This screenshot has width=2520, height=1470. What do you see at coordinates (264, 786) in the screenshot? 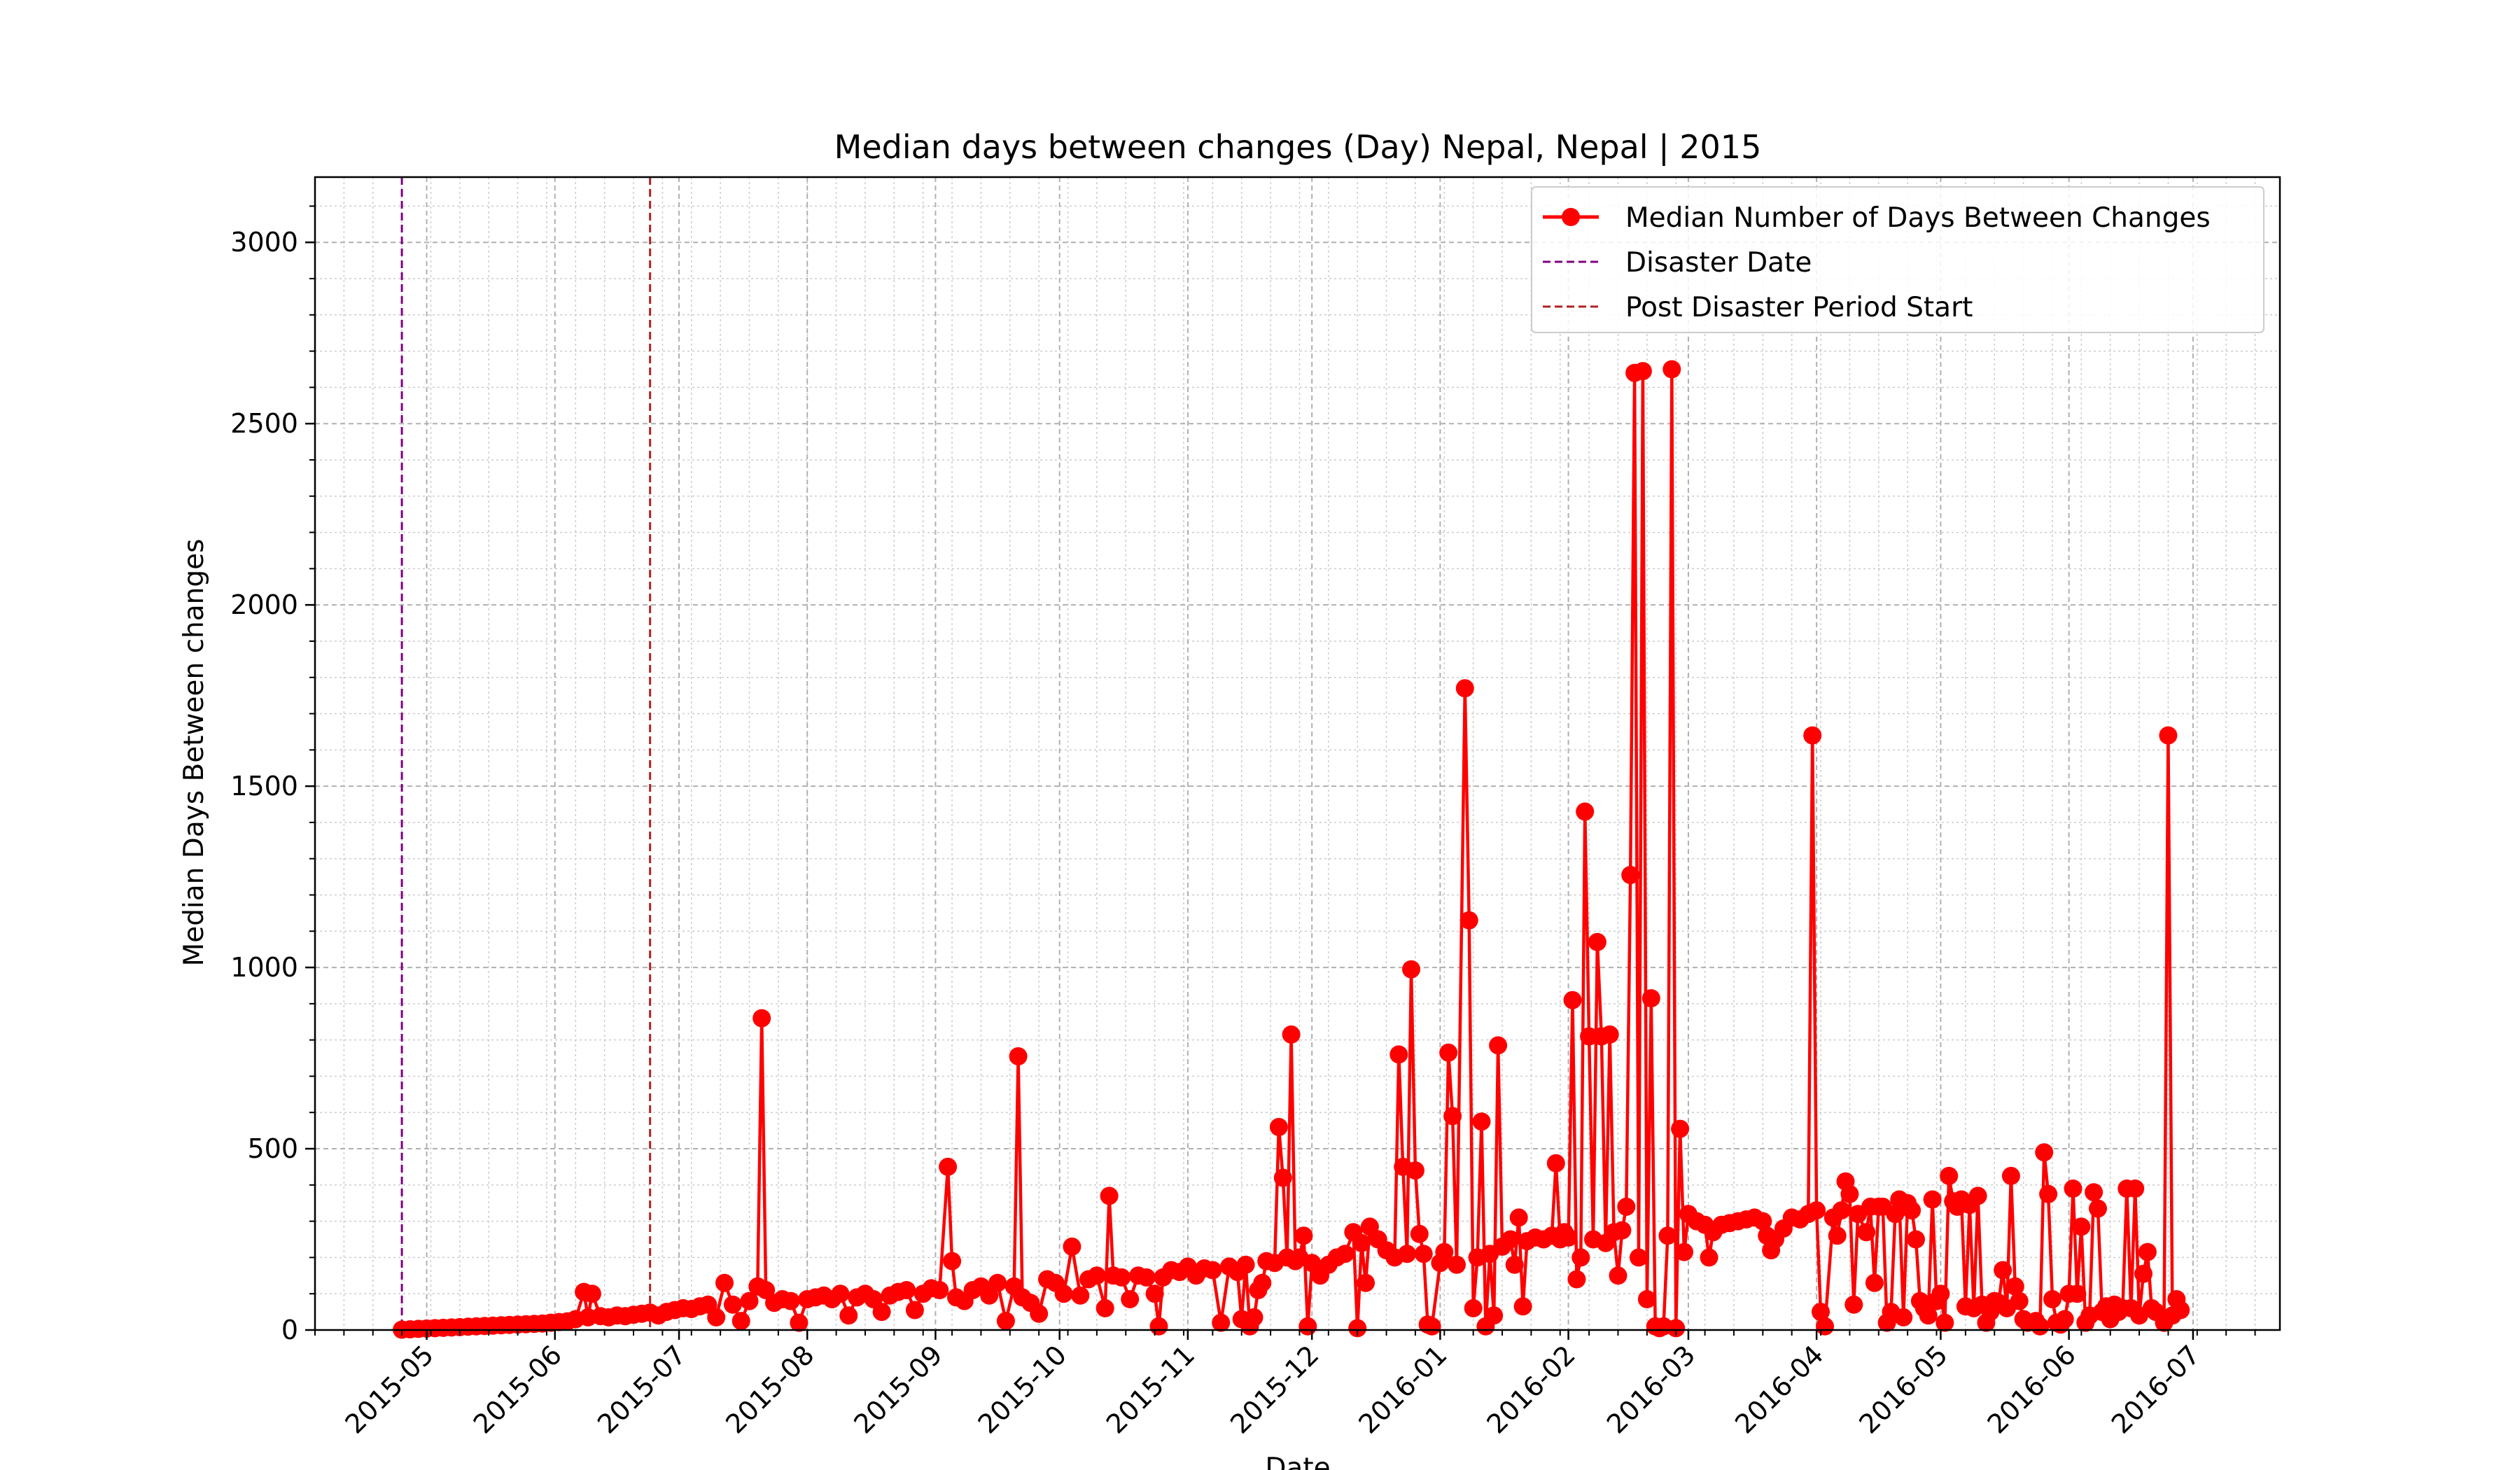
I see `y-tick-label: 1500` at bounding box center [264, 786].